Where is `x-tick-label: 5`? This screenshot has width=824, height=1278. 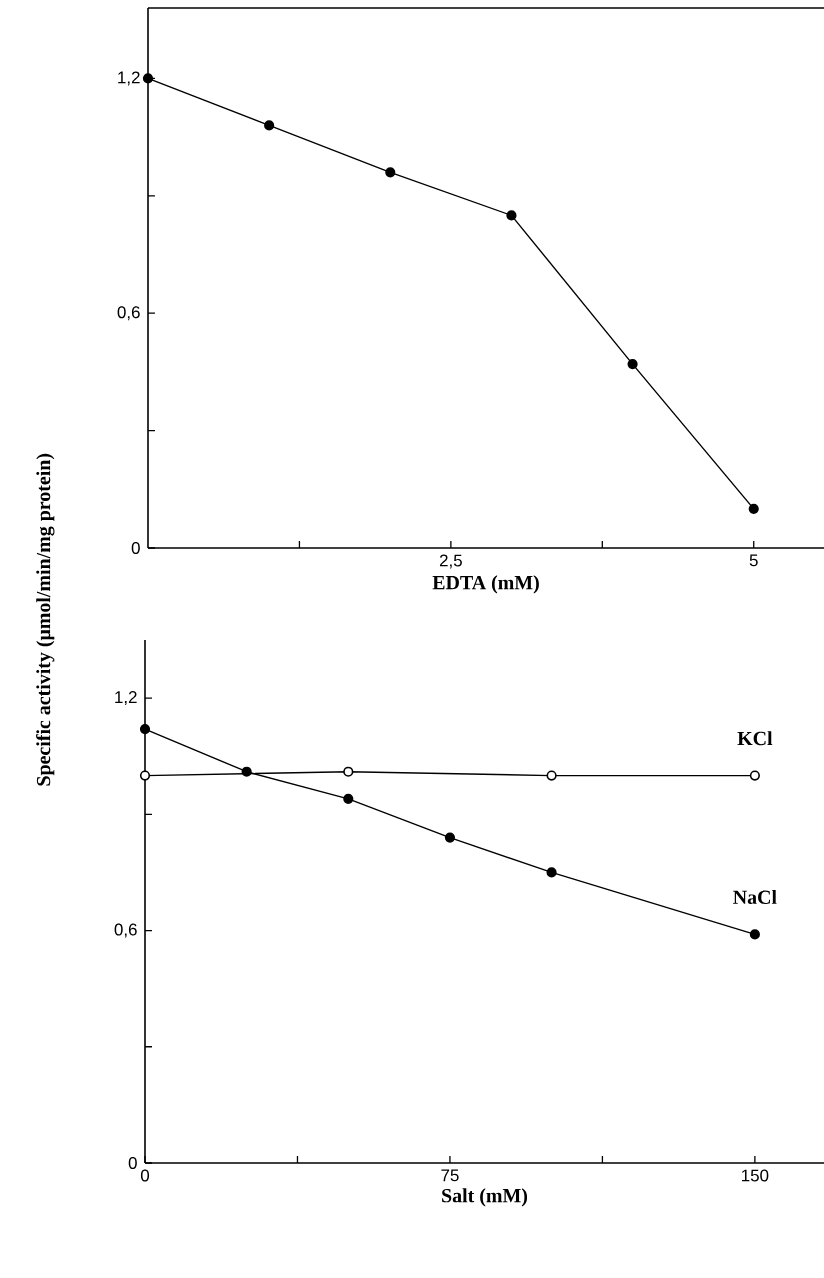 x-tick-label: 5 is located at coordinates (753, 560).